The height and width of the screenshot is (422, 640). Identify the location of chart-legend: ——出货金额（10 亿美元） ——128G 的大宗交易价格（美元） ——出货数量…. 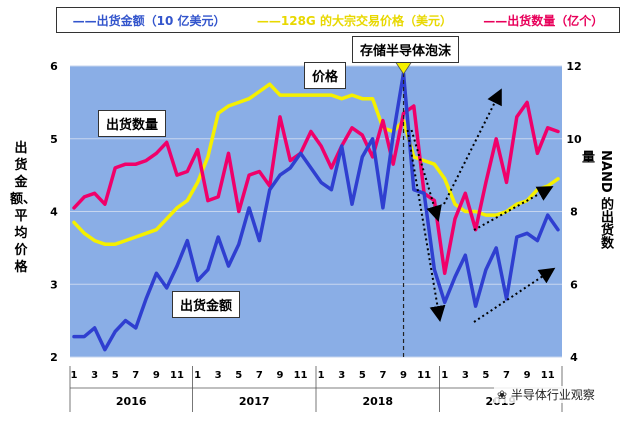
(338, 20).